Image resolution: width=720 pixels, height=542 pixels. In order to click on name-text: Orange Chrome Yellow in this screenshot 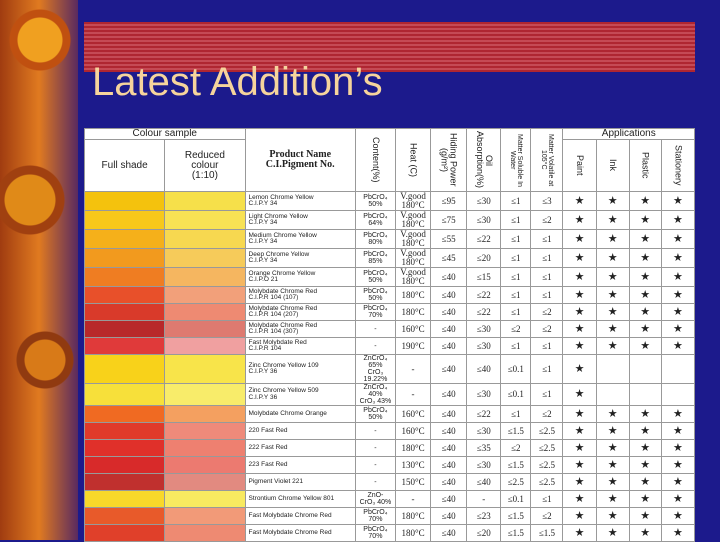, I will do `click(282, 273)`.